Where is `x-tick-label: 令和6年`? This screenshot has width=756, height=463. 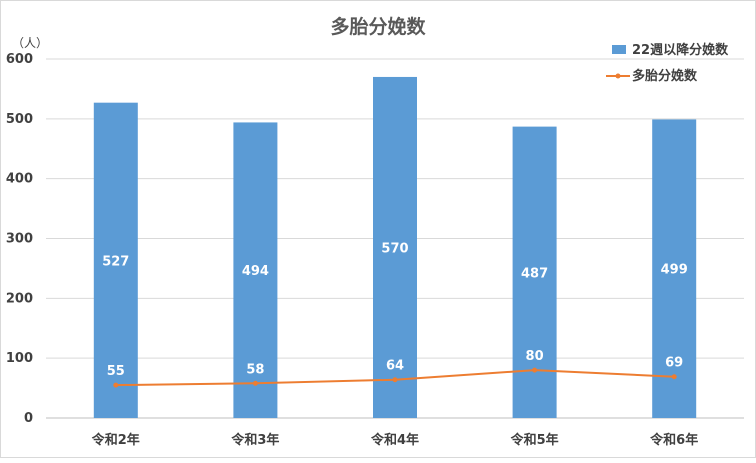
x-tick-label: 令和6年 is located at coordinates (674, 440).